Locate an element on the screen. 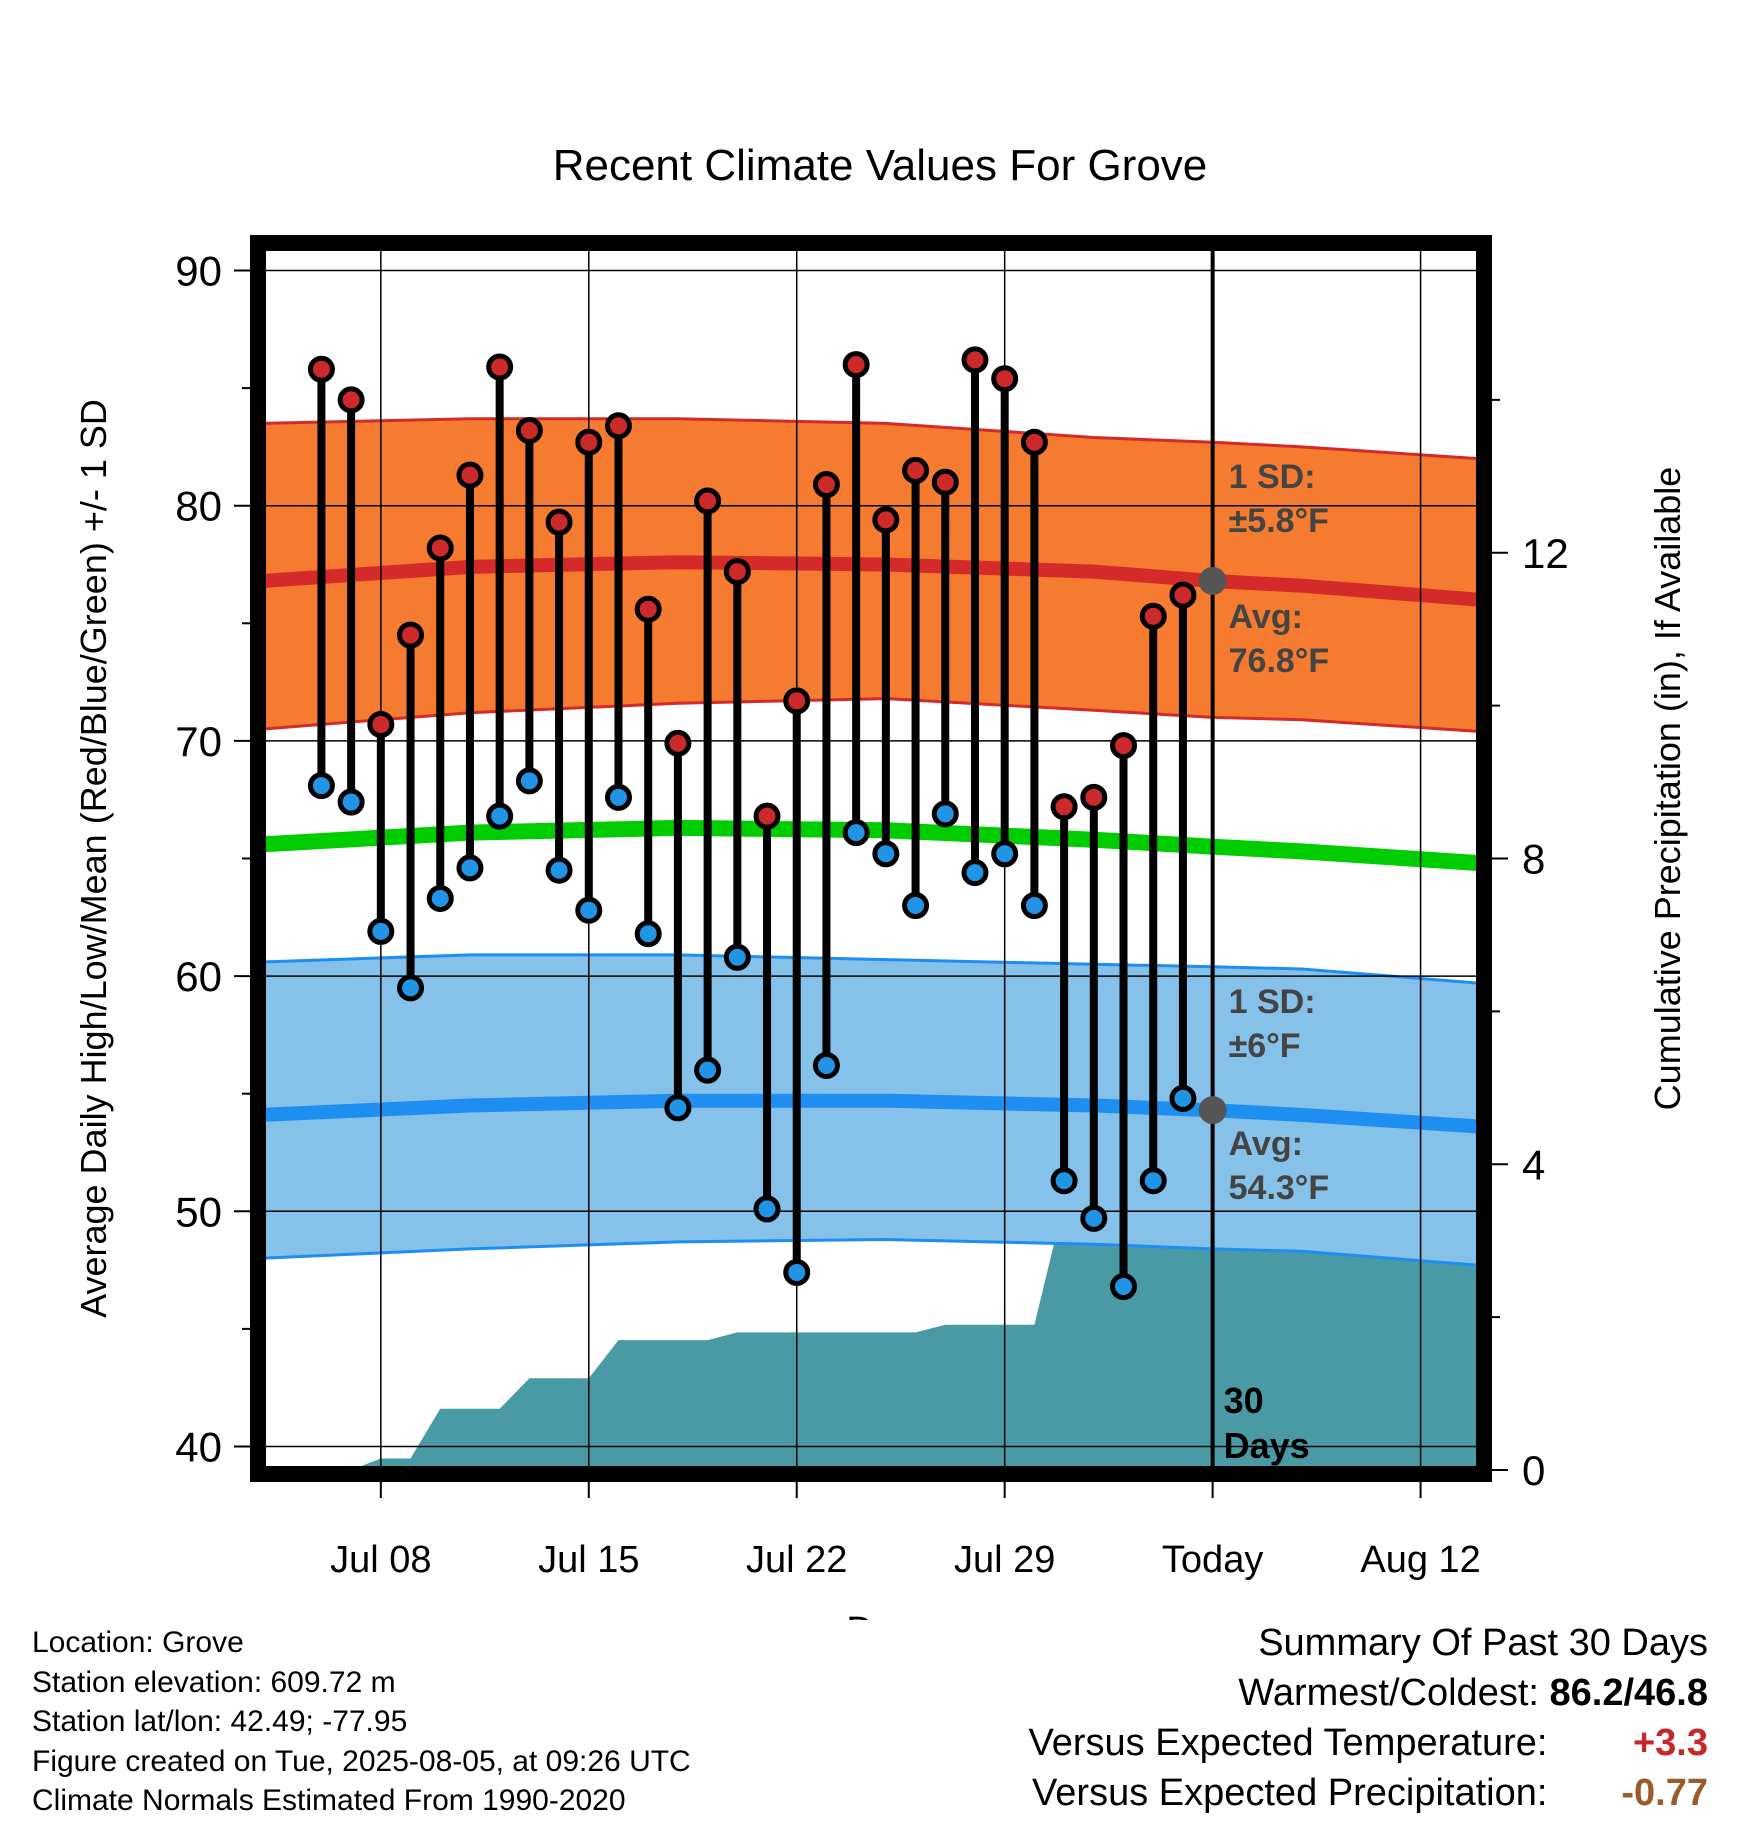  prcp-departure-label: Versus Expected Precipitation: is located at coordinates (1290, 1793).